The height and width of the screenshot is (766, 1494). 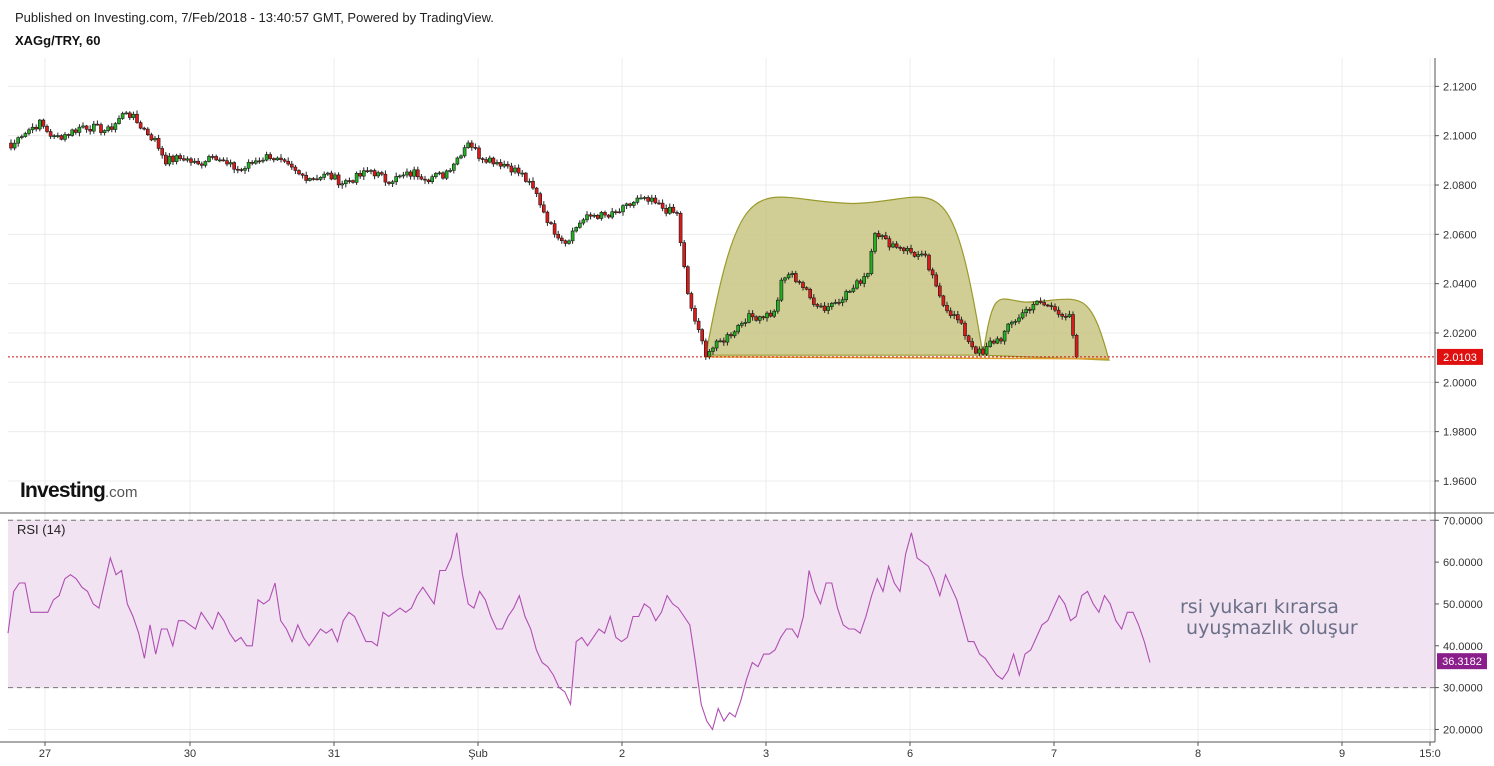 What do you see at coordinates (45, 754) in the screenshot?
I see `x-tick-label: 27` at bounding box center [45, 754].